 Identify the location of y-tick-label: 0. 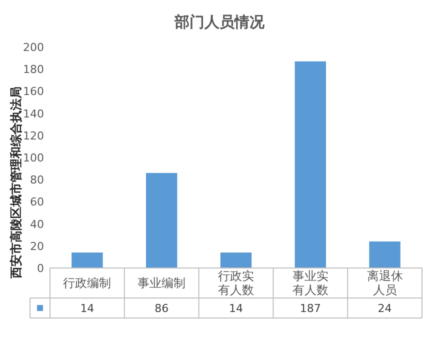
(40, 268).